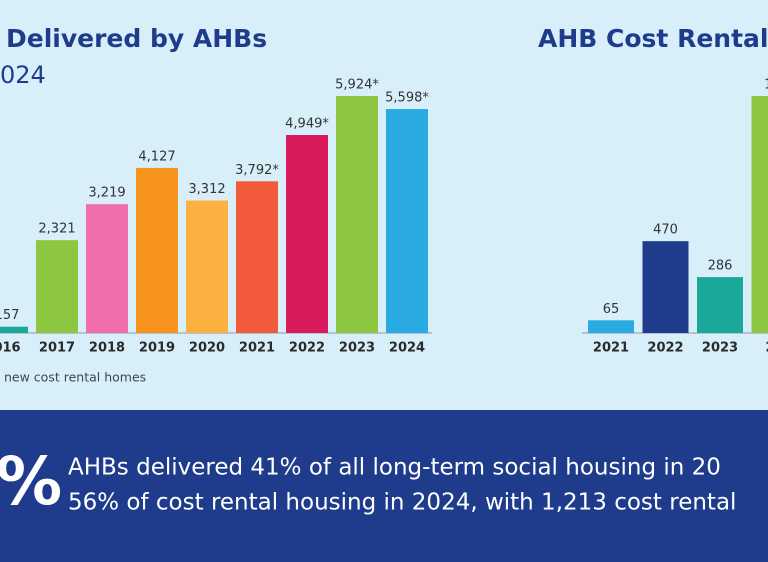 This screenshot has height=562, width=768. I want to click on value-label: 4,127, so click(156, 156).